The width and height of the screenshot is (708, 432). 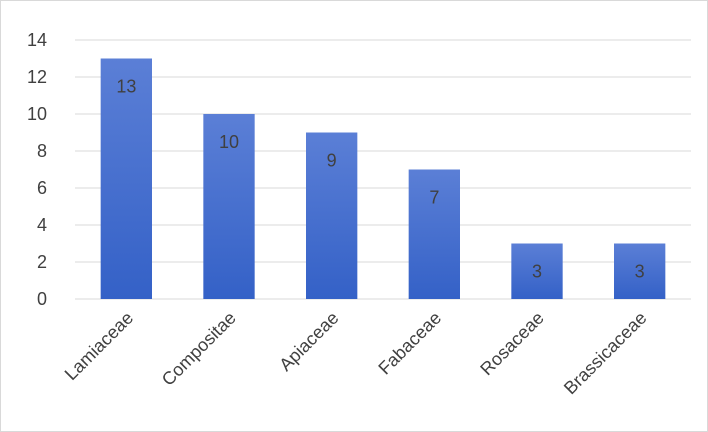 I want to click on x-category-label: Lamiaceae, so click(x=99, y=346).